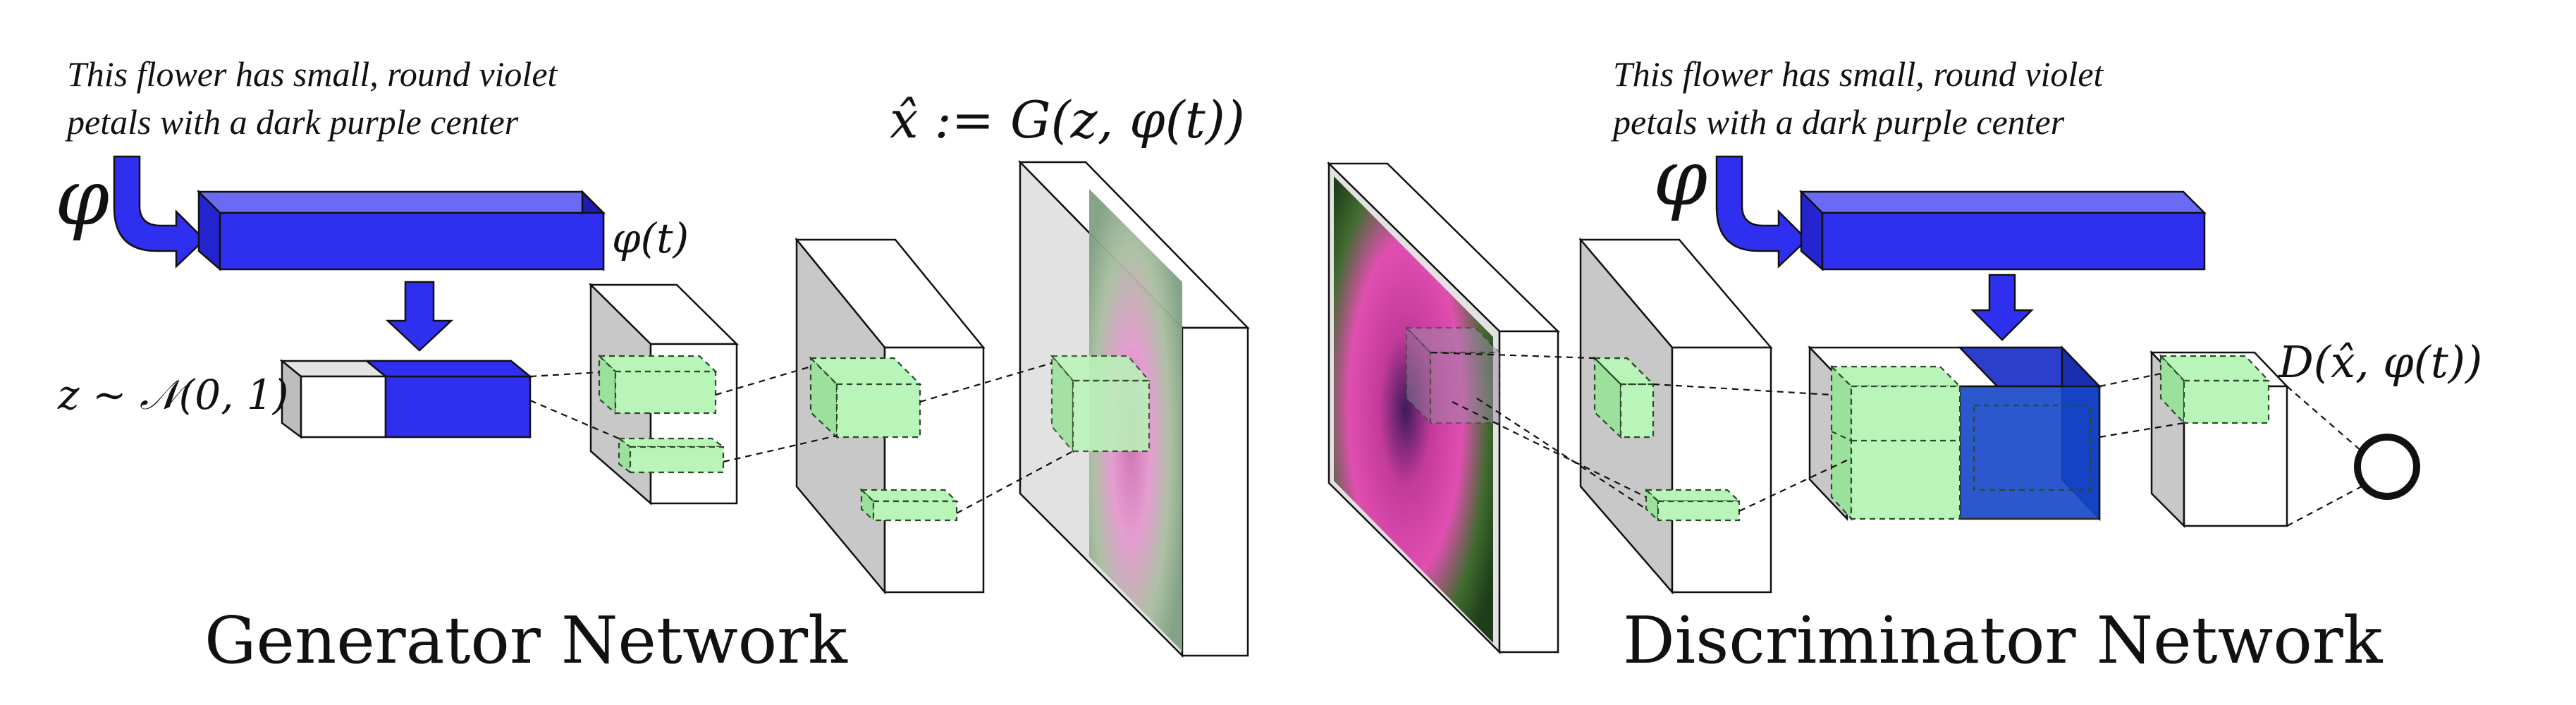  I want to click on generator-phi-arrow-icon, so click(159, 212).